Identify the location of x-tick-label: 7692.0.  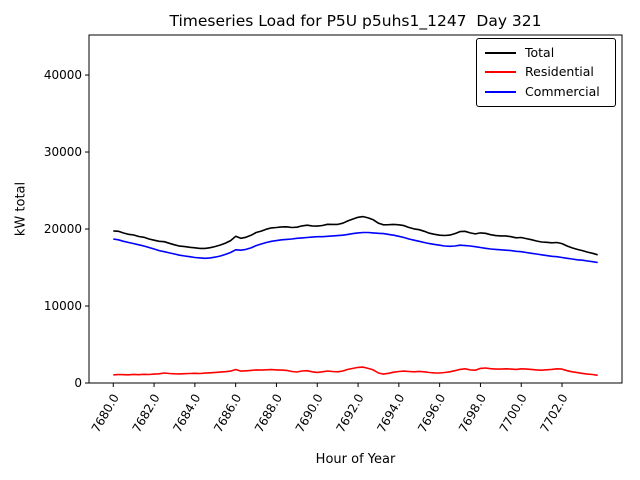
(350, 413).